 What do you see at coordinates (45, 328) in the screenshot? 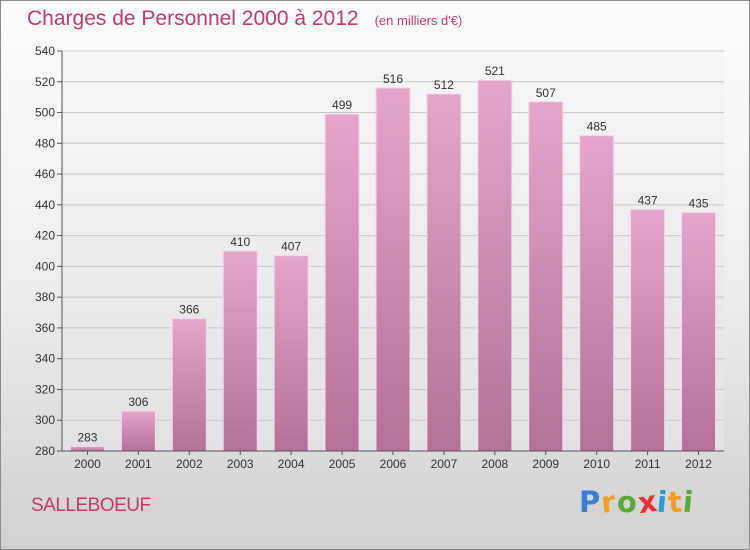
I see `y-tick-label: 360` at bounding box center [45, 328].